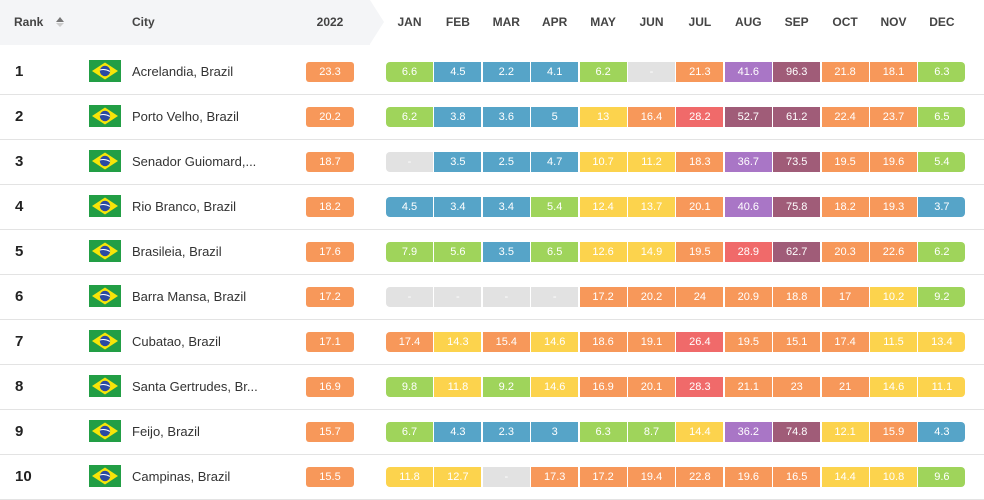 The height and width of the screenshot is (500, 984). I want to click on month-value-jul: 28.3, so click(700, 387).